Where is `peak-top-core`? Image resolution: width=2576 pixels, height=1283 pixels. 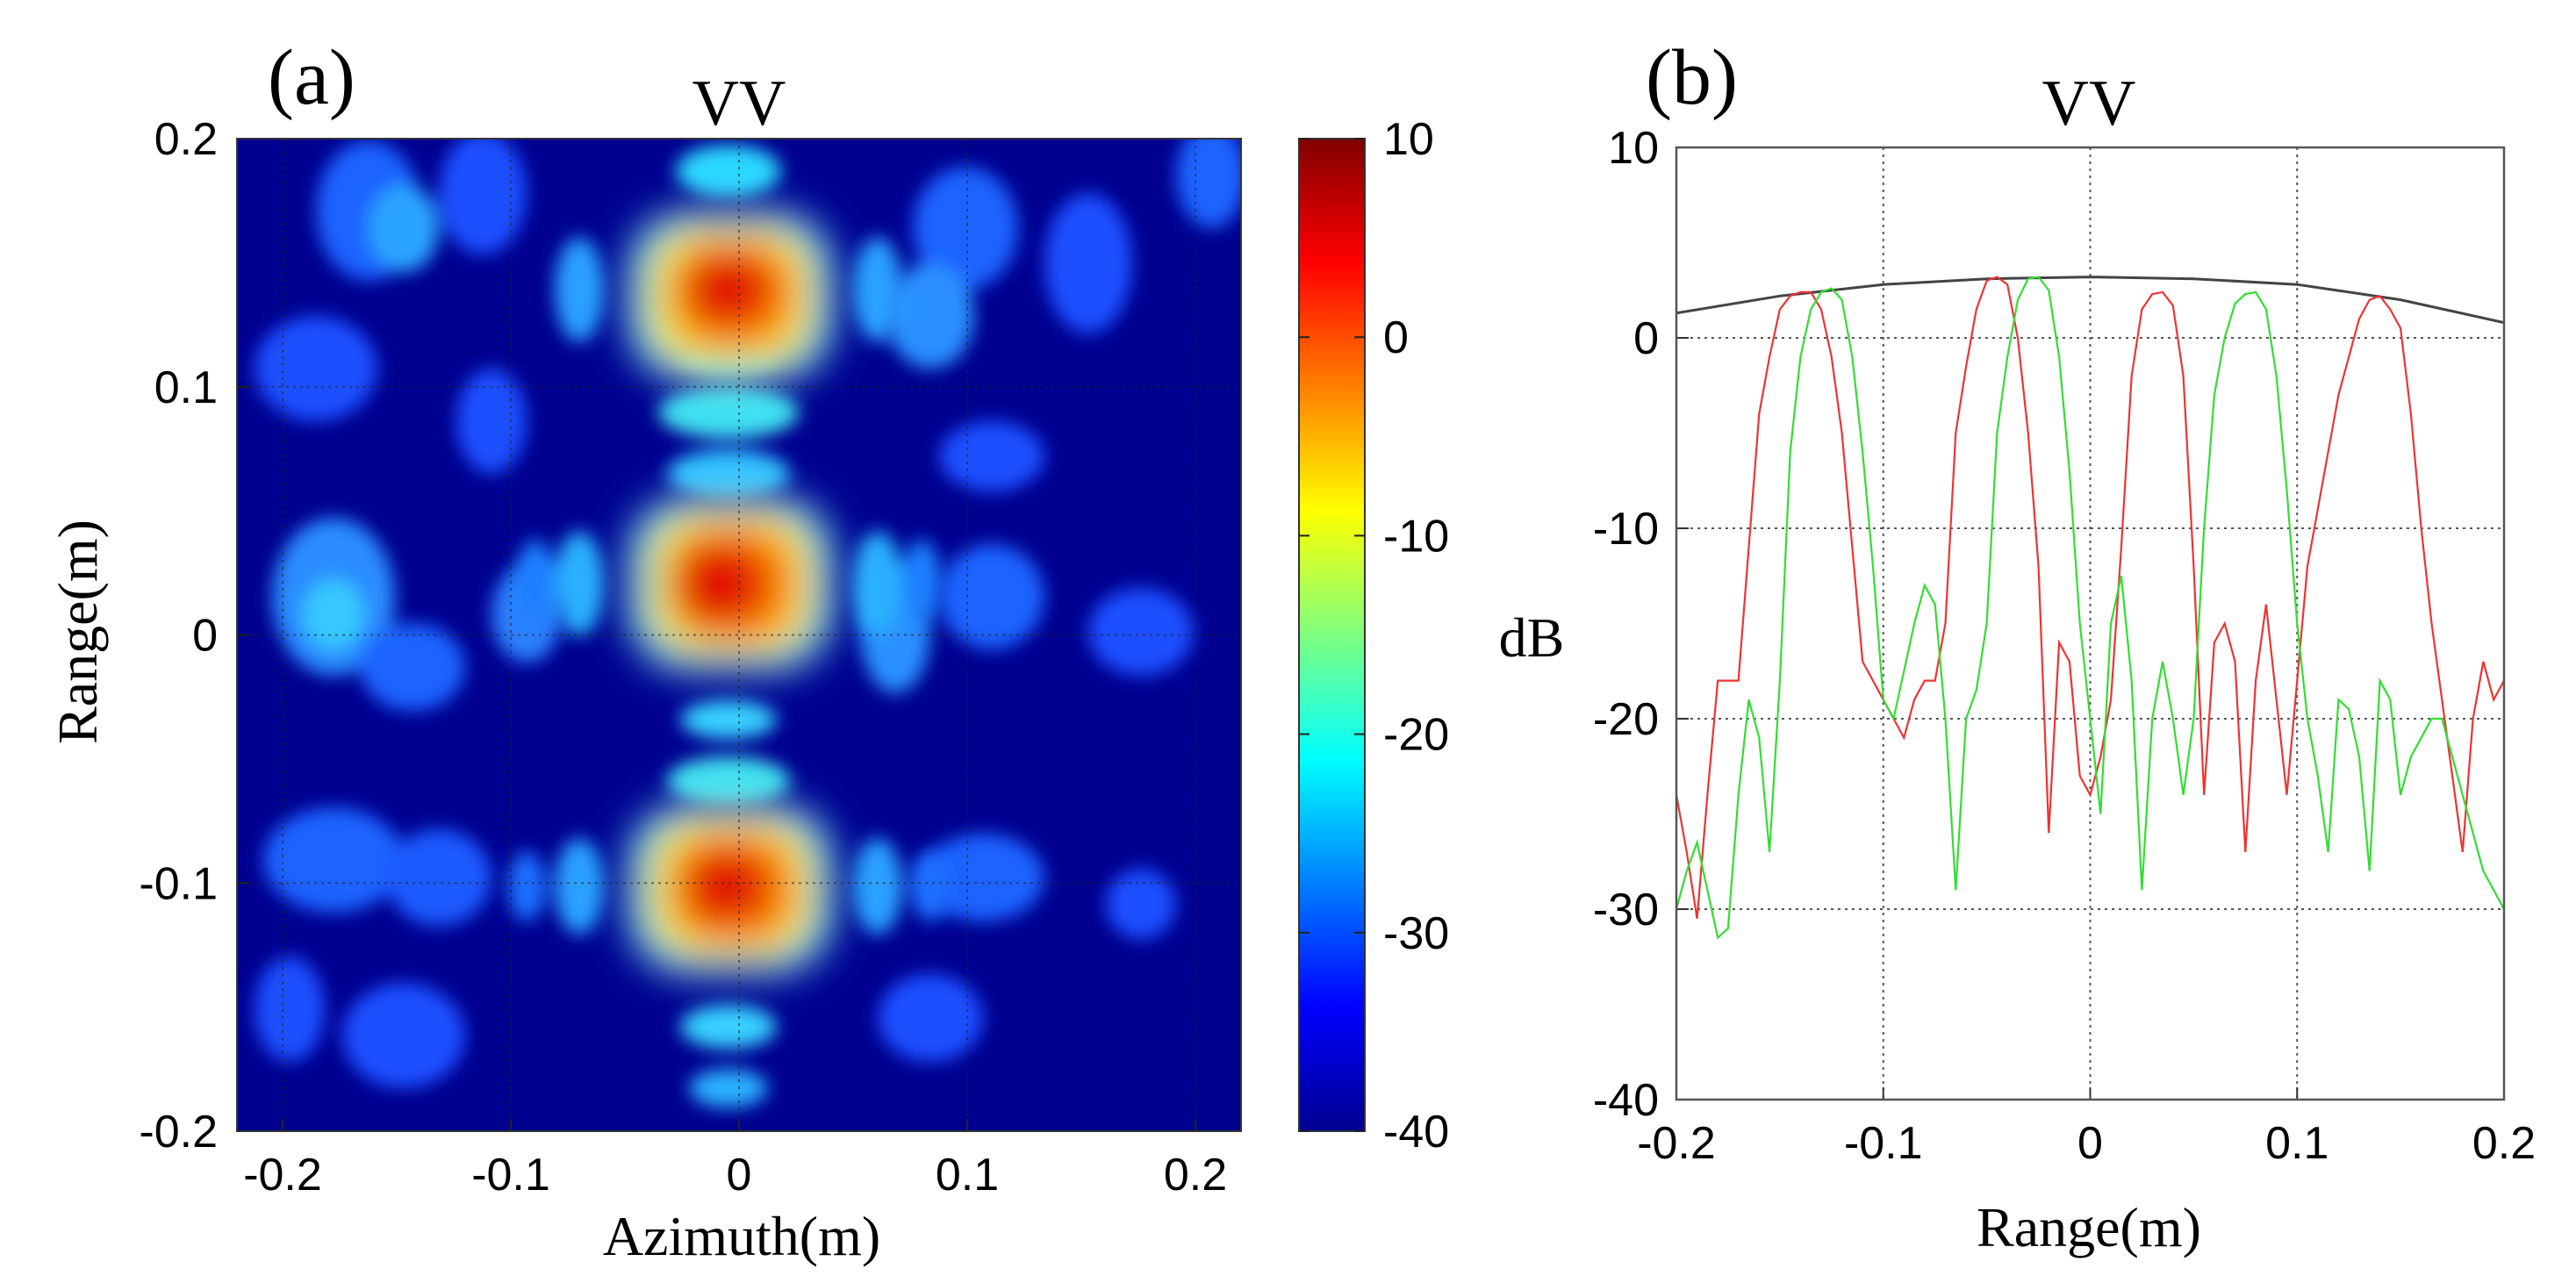
peak-top-core is located at coordinates (728, 289).